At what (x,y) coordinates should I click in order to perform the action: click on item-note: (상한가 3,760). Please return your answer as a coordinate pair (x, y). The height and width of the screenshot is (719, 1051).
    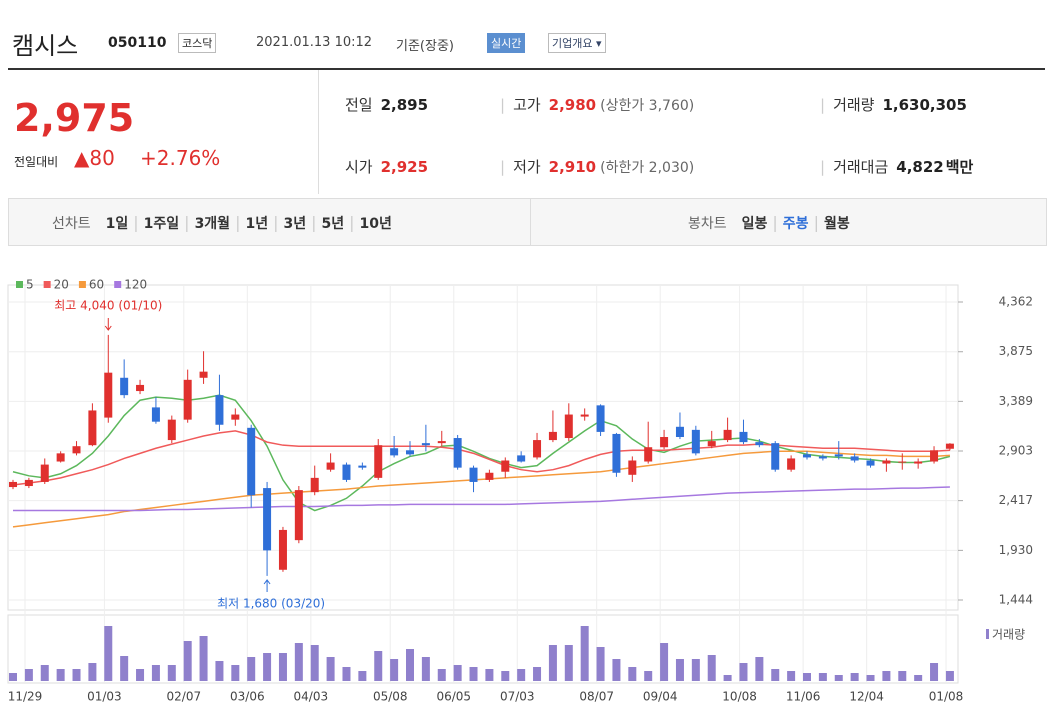
    Looking at the image, I should click on (647, 106).